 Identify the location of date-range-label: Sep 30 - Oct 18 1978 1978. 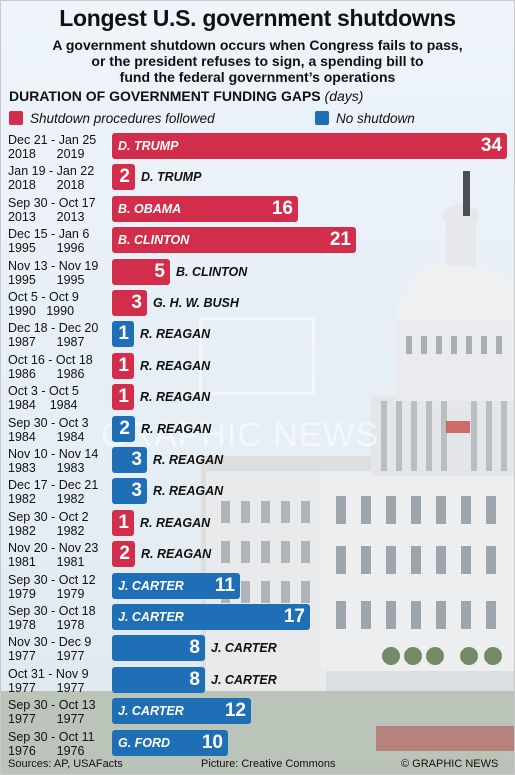
(52, 618).